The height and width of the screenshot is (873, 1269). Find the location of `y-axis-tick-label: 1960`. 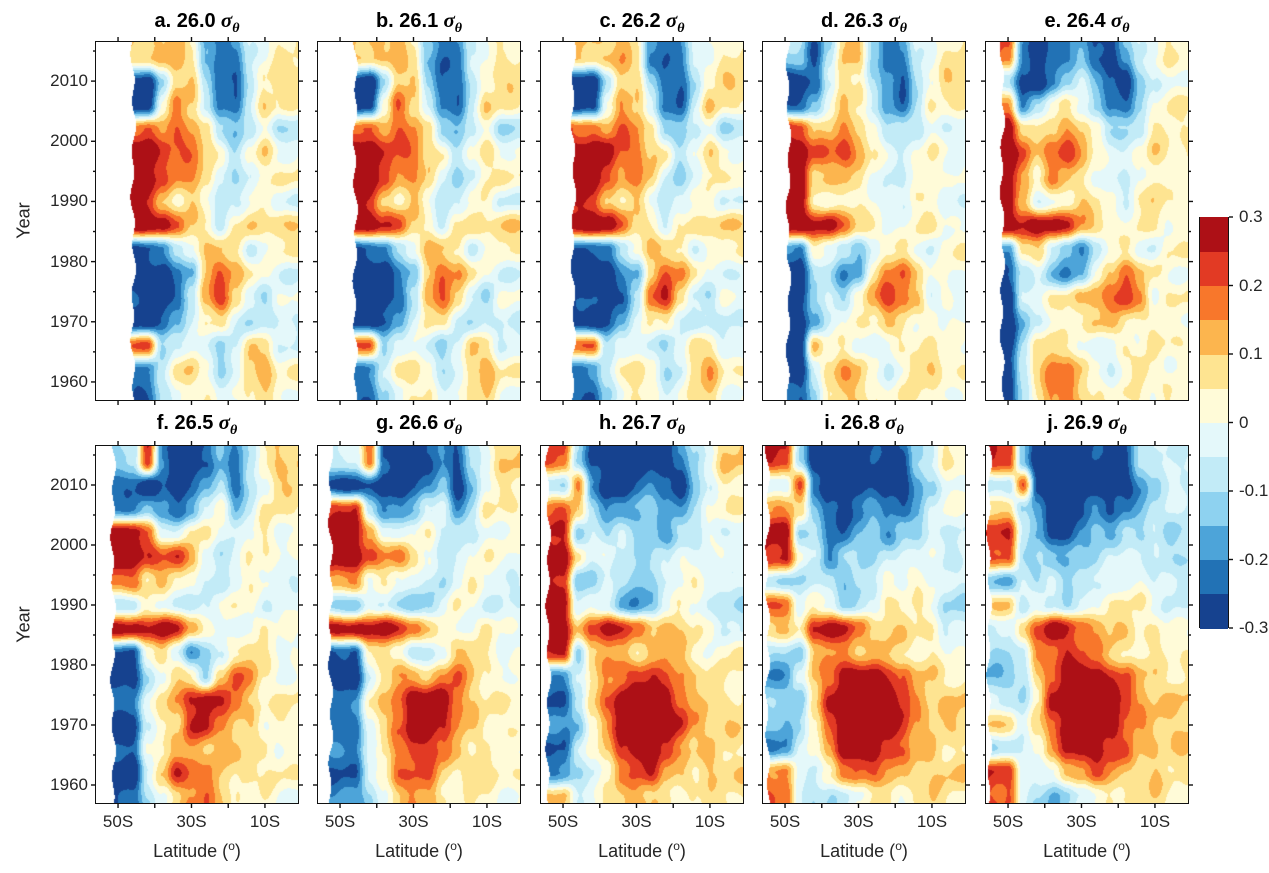

y-axis-tick-label: 1960 is located at coordinates (69, 381).